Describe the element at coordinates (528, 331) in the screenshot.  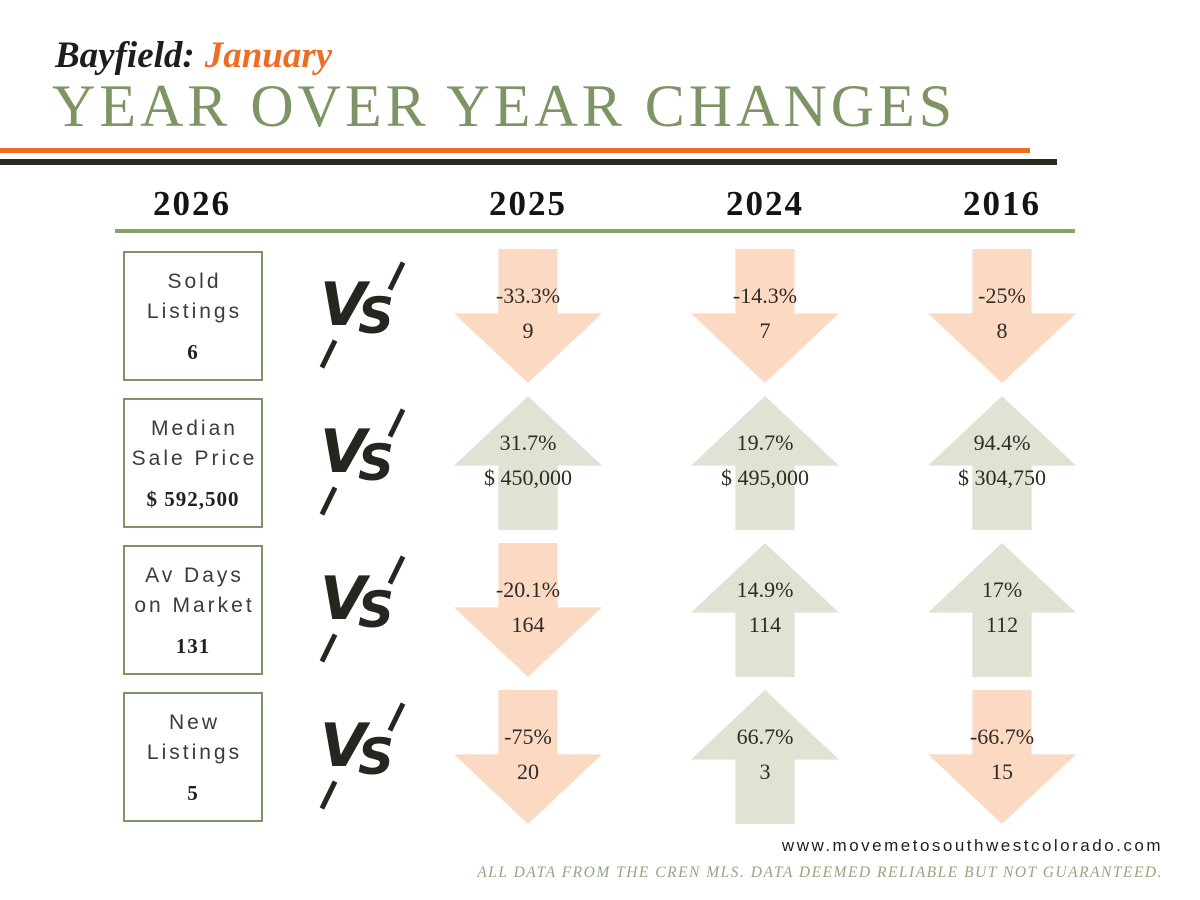
I see `year-value: 9` at that location.